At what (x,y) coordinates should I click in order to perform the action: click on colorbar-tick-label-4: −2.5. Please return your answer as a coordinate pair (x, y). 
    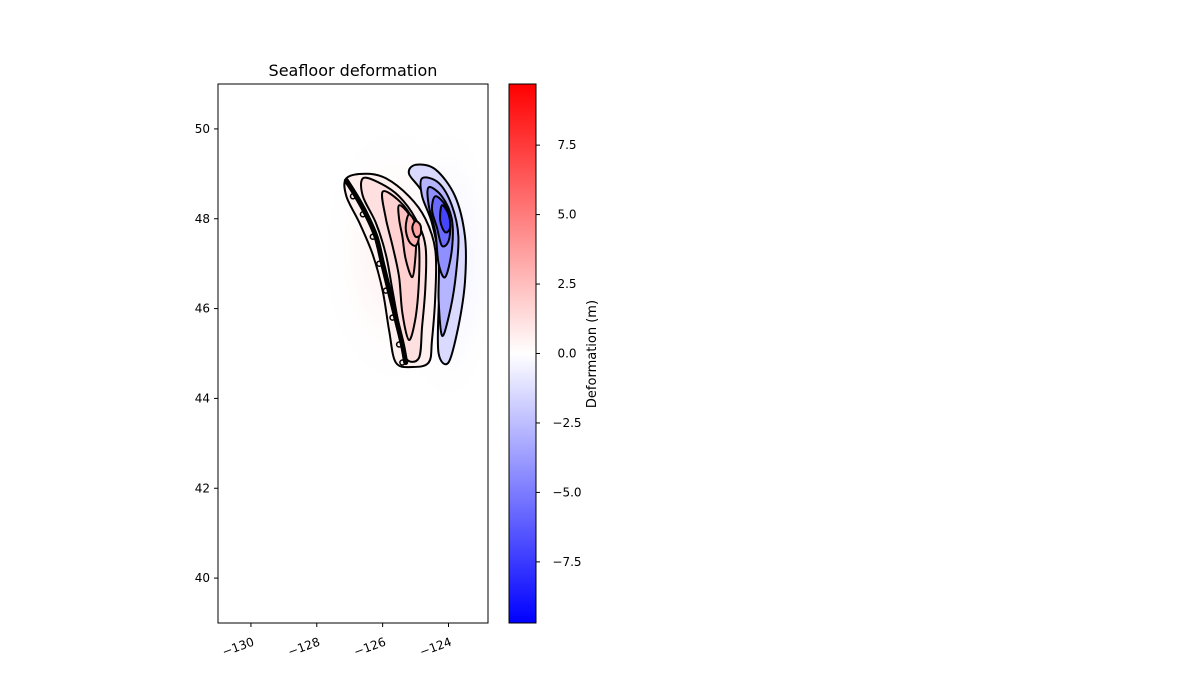
    Looking at the image, I should click on (566, 423).